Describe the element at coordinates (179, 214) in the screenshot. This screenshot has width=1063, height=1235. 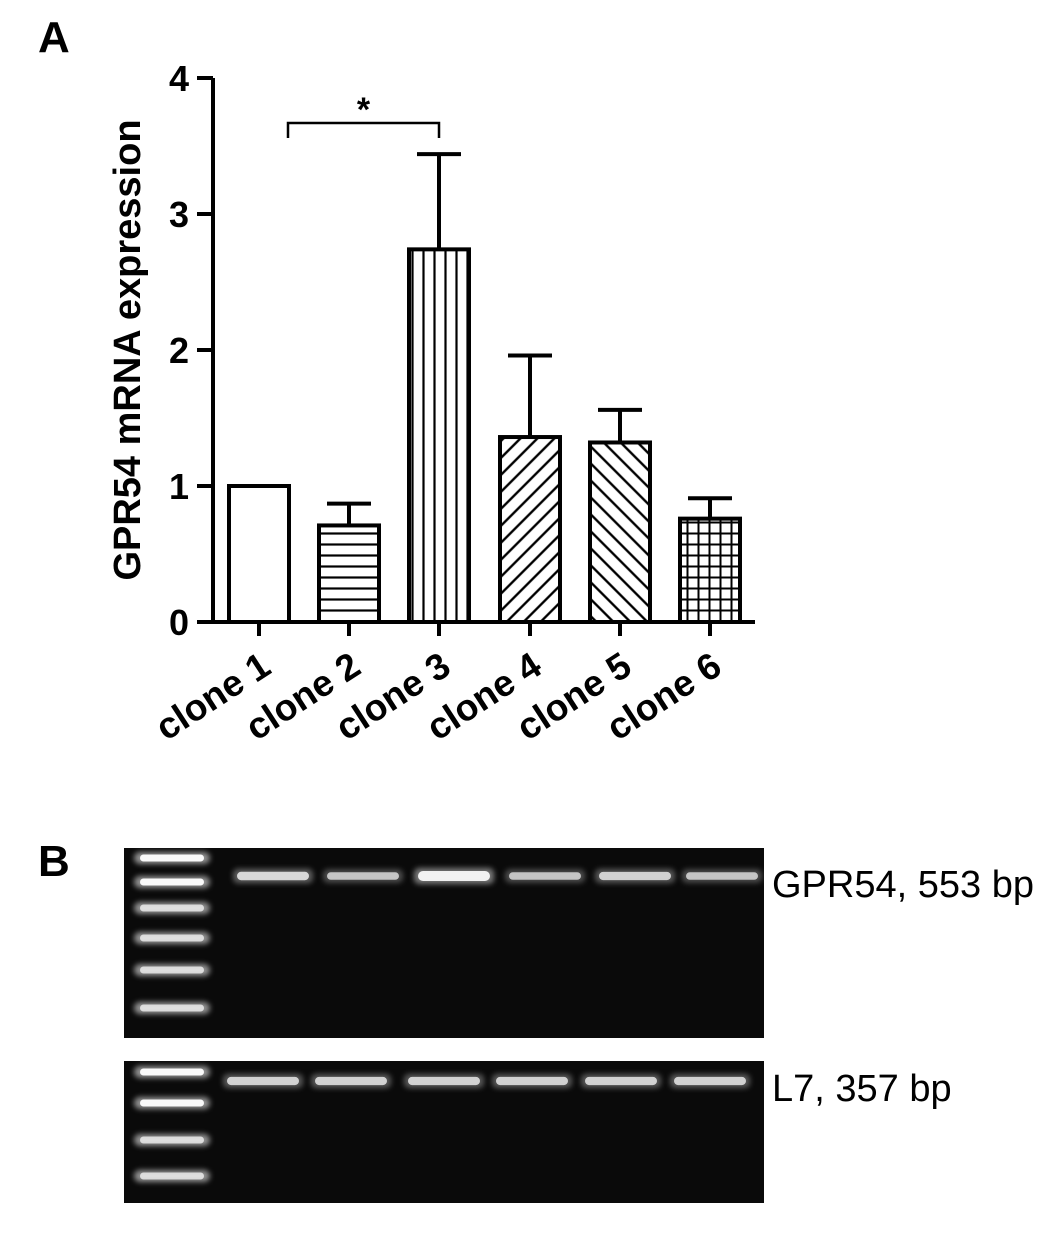
I see `y-tick-label: 3` at that location.